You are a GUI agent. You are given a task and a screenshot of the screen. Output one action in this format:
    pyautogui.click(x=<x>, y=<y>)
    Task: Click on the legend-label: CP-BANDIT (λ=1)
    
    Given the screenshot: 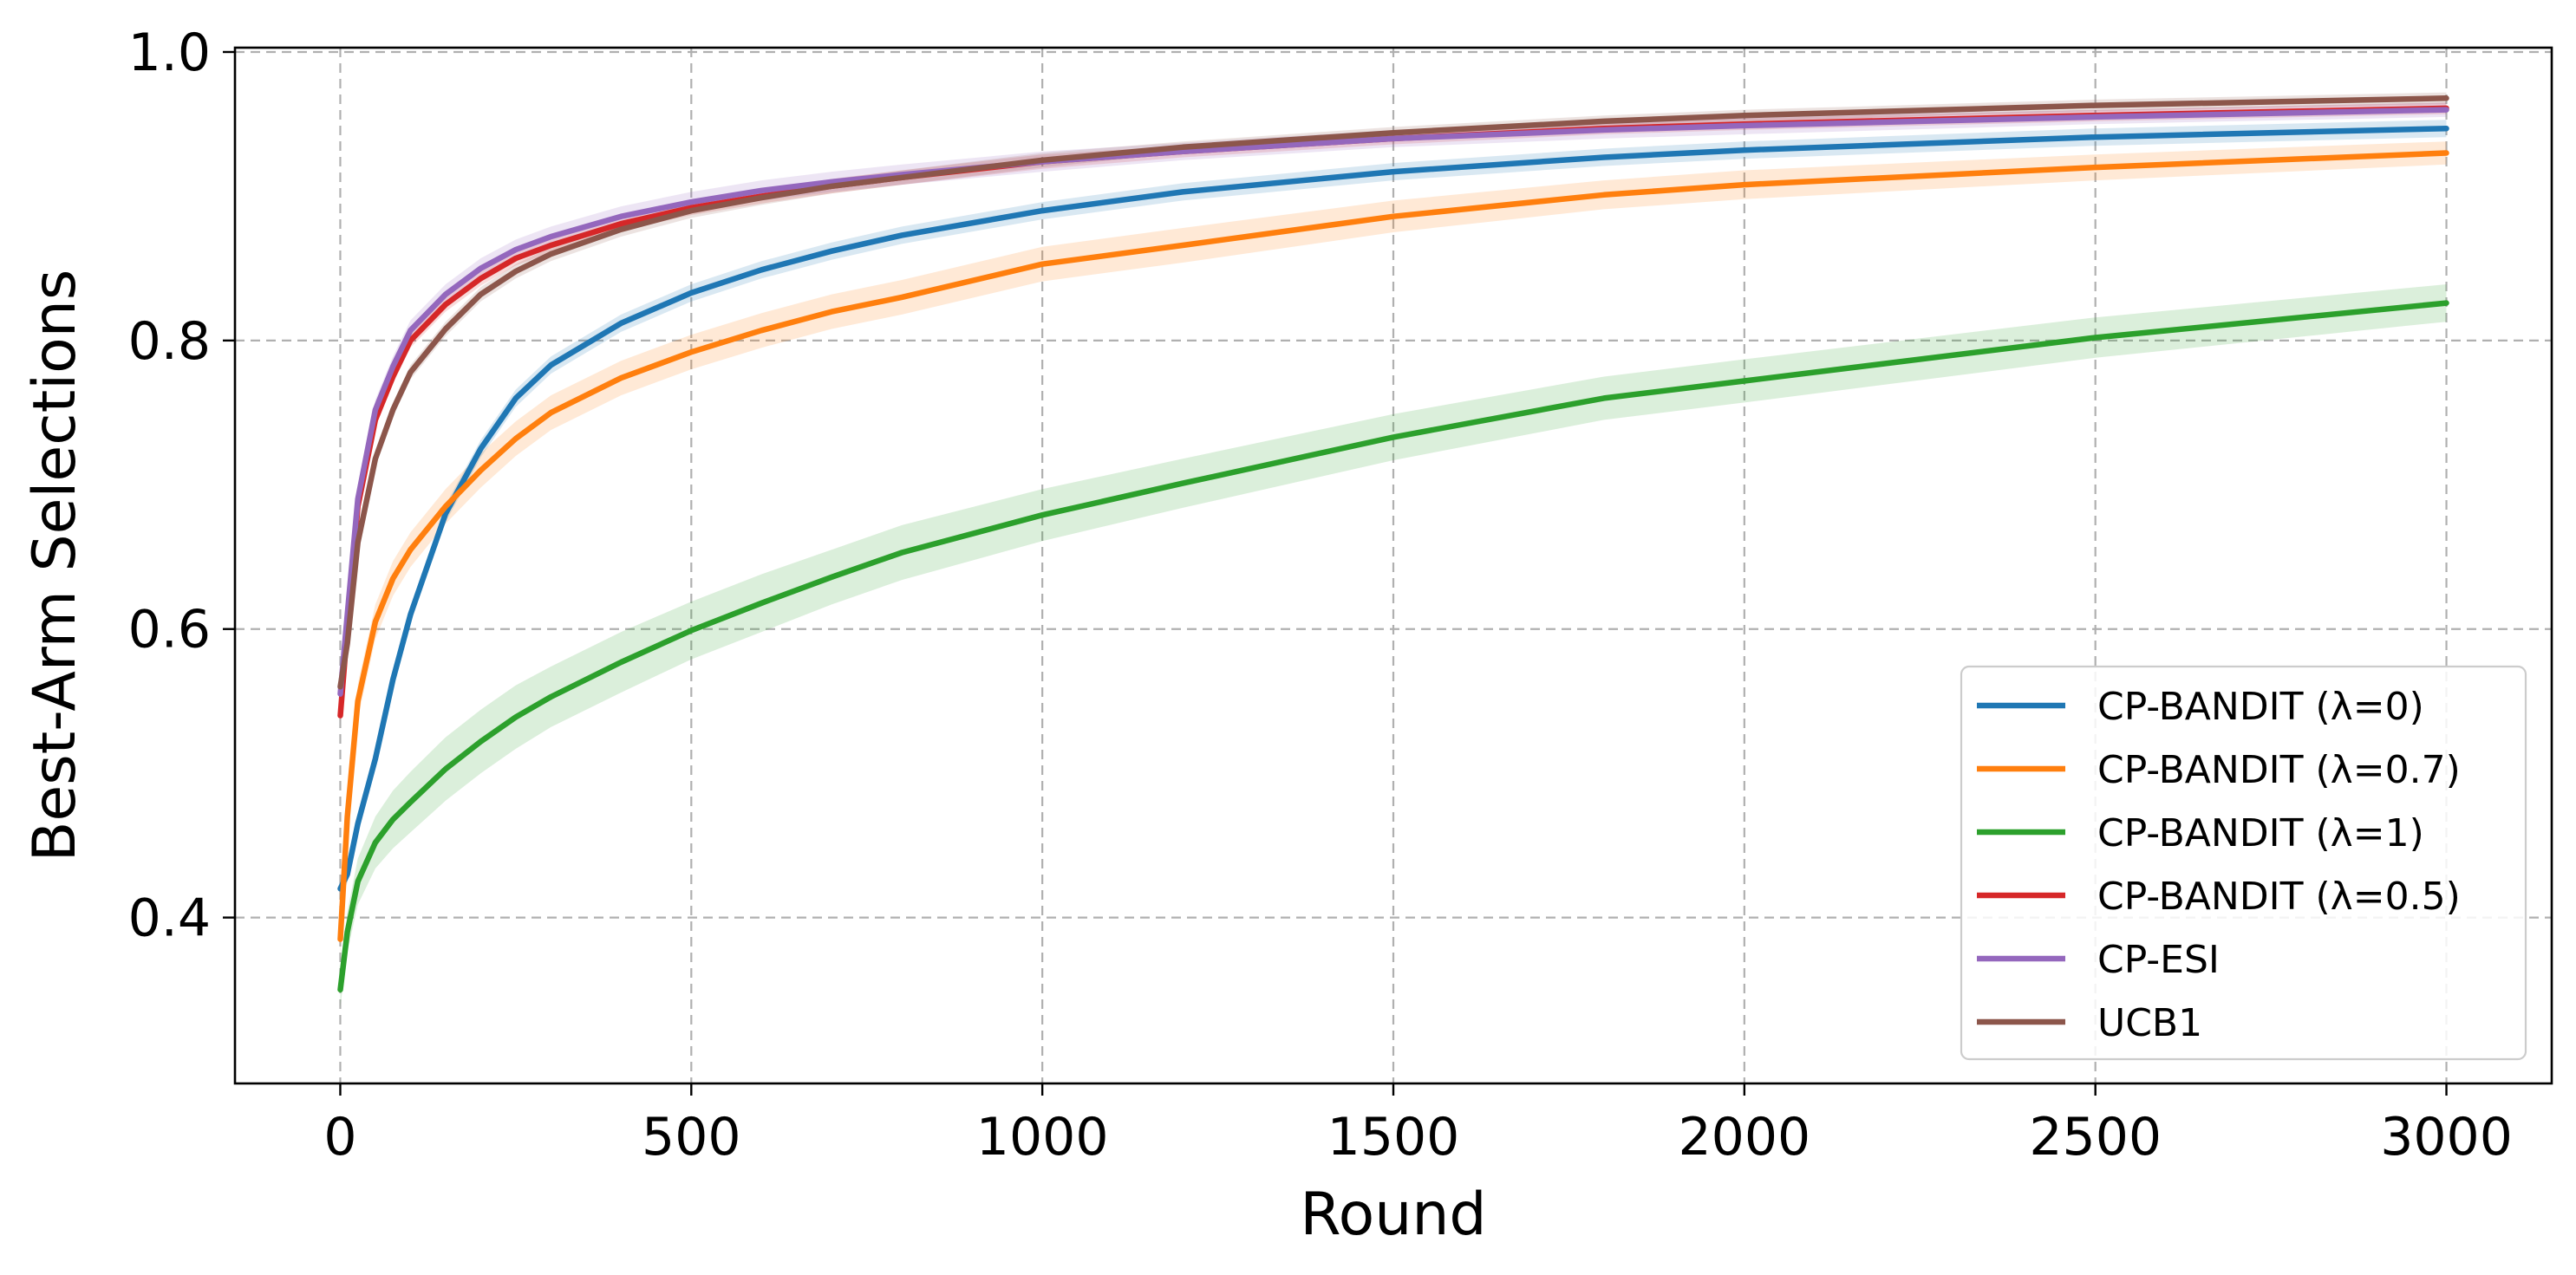 What is the action you would take?
    pyautogui.click(x=2261, y=833)
    